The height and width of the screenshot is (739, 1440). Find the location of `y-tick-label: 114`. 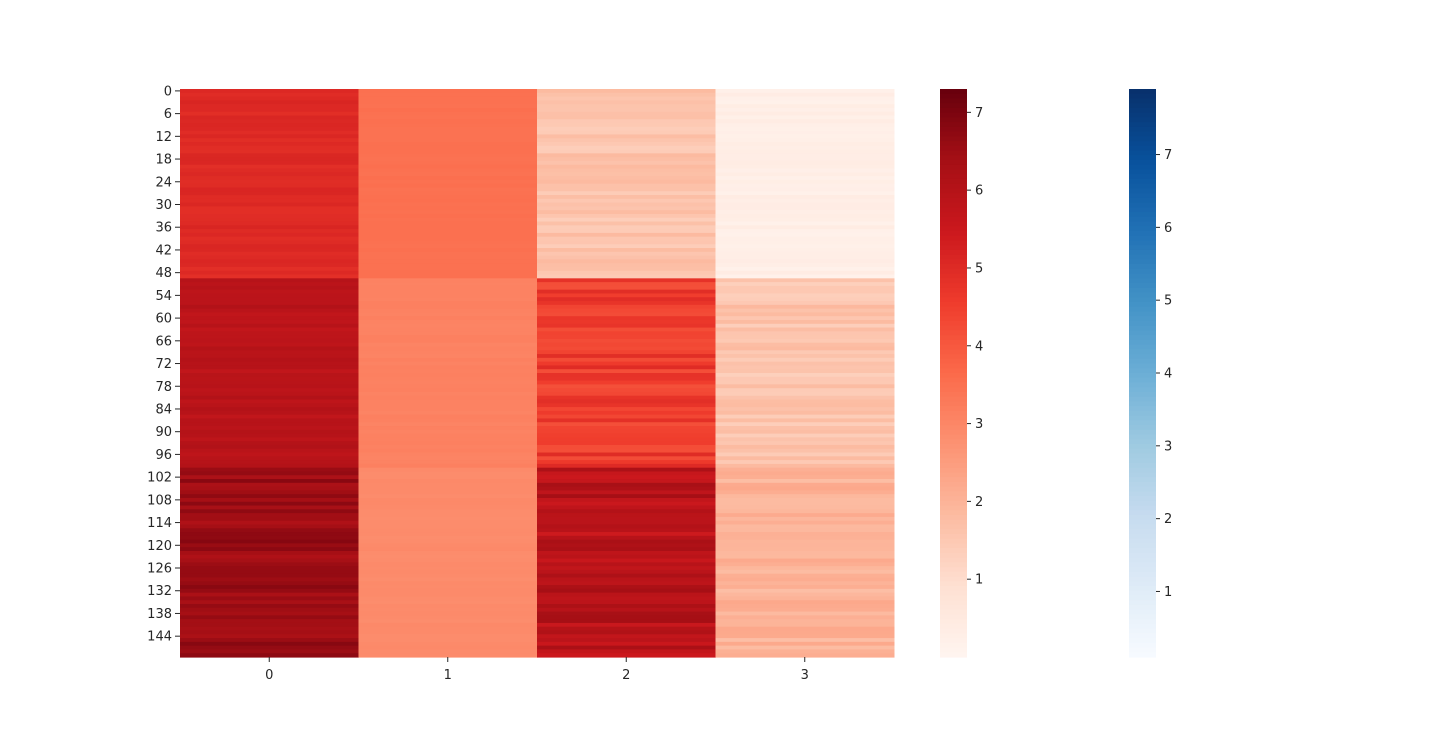

y-tick-label: 114 is located at coordinates (159, 523).